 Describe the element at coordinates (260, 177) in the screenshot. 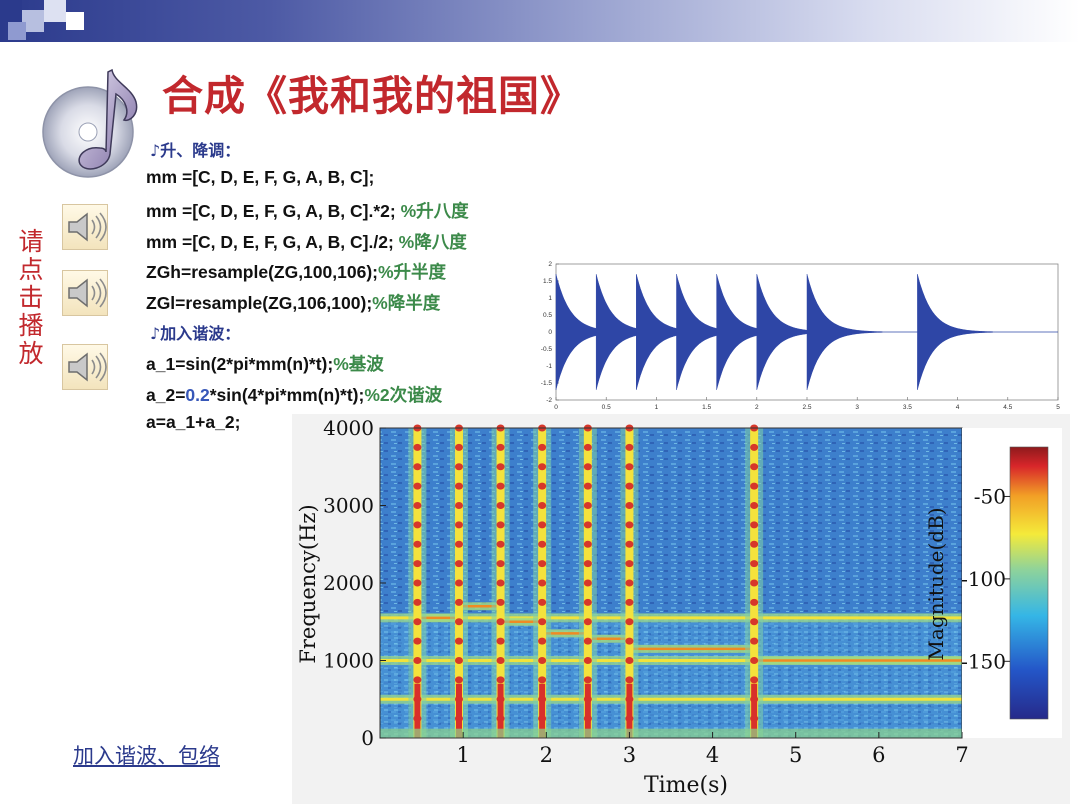

I see `code-text: mm =[C, D, E, F, G, A, B, C];` at that location.